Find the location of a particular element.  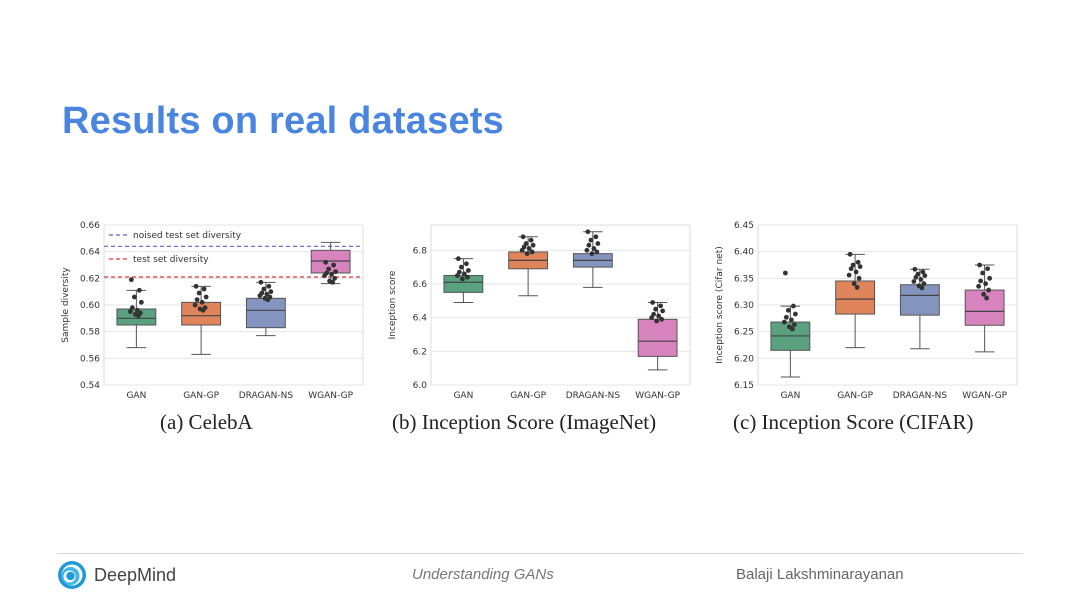

y-tick-label: 0.64 is located at coordinates (90, 253).